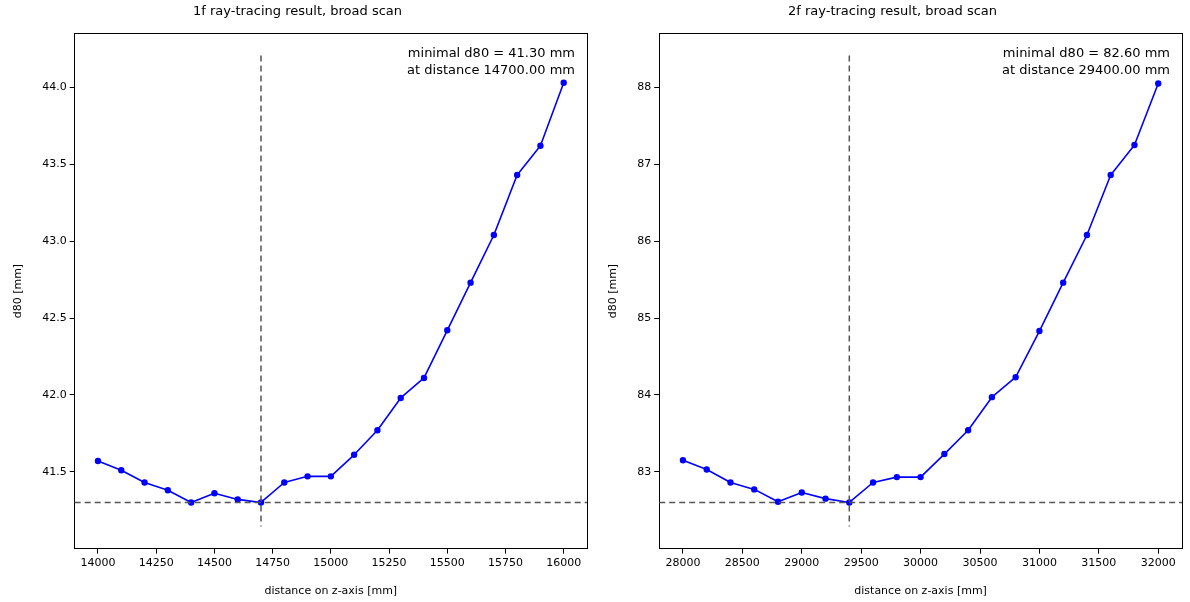 This screenshot has width=1190, height=602. Describe the element at coordinates (683, 563) in the screenshot. I see `x-tick-label: 28000` at that location.